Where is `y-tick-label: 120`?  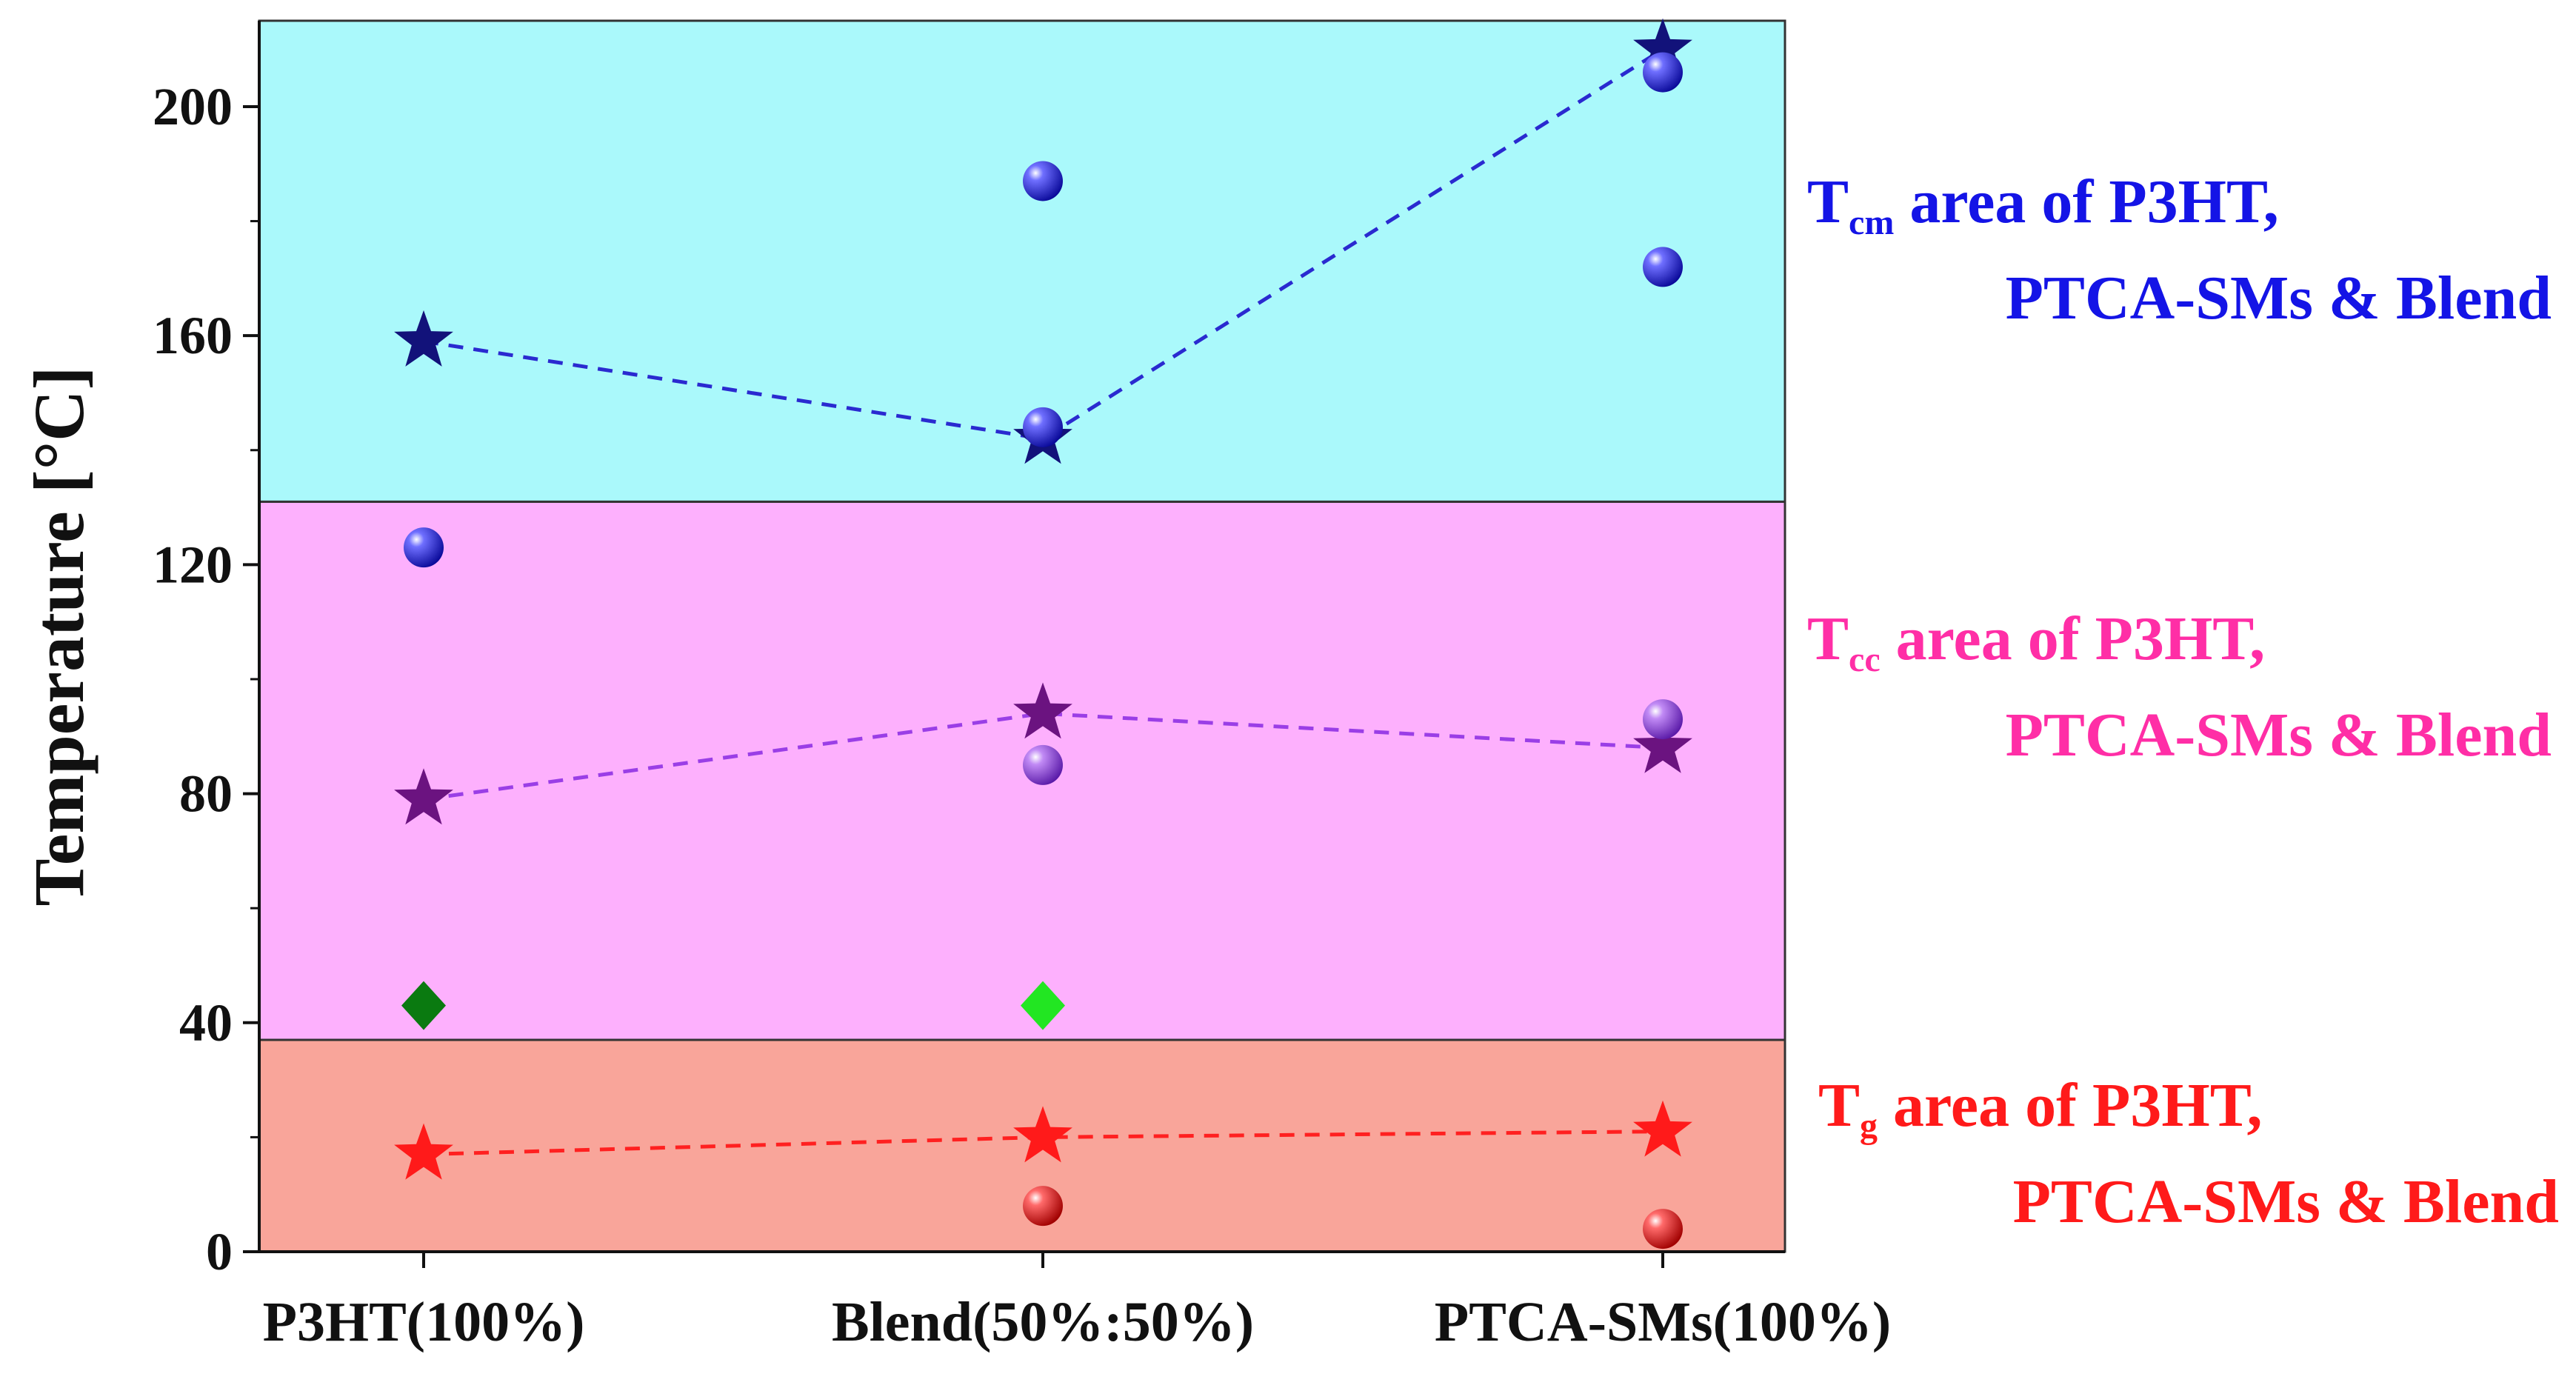
y-tick-label: 120 is located at coordinates (193, 564).